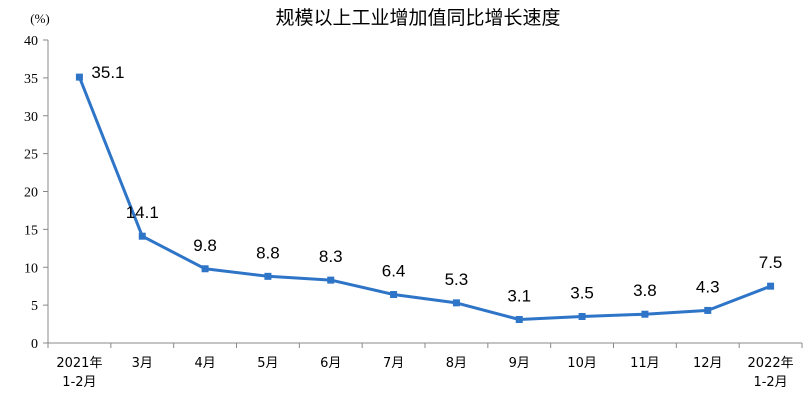 Image resolution: width=810 pixels, height=409 pixels. What do you see at coordinates (645, 290) in the screenshot?
I see `data-label: 3.8` at bounding box center [645, 290].